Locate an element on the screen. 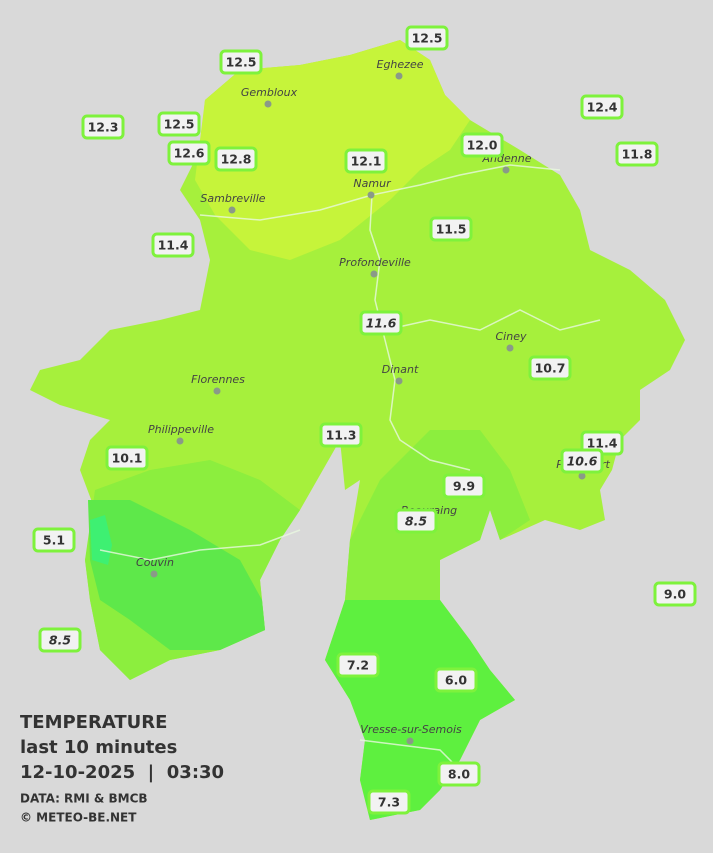 The height and width of the screenshot is (853, 713). station-value: 12.1 is located at coordinates (366, 161).